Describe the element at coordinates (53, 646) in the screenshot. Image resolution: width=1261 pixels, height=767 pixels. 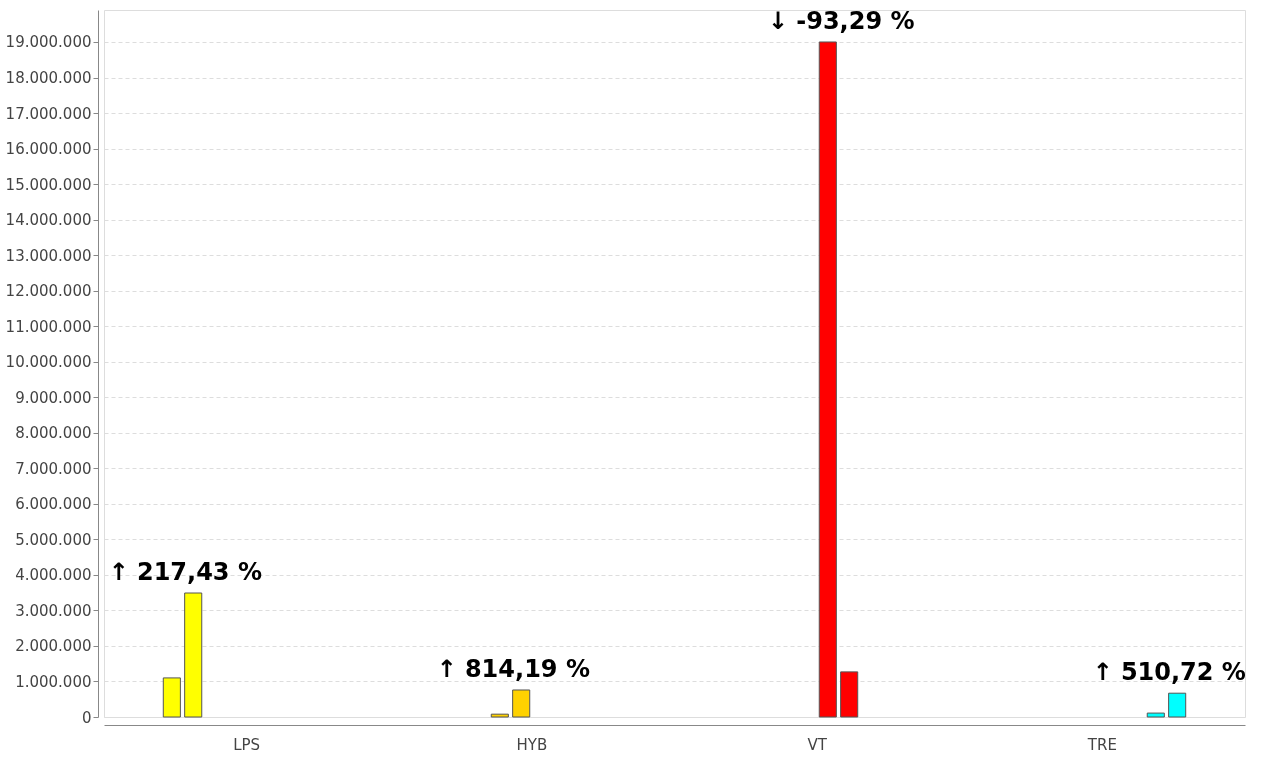
I see `y-tick-label: 2.000.000` at that location.